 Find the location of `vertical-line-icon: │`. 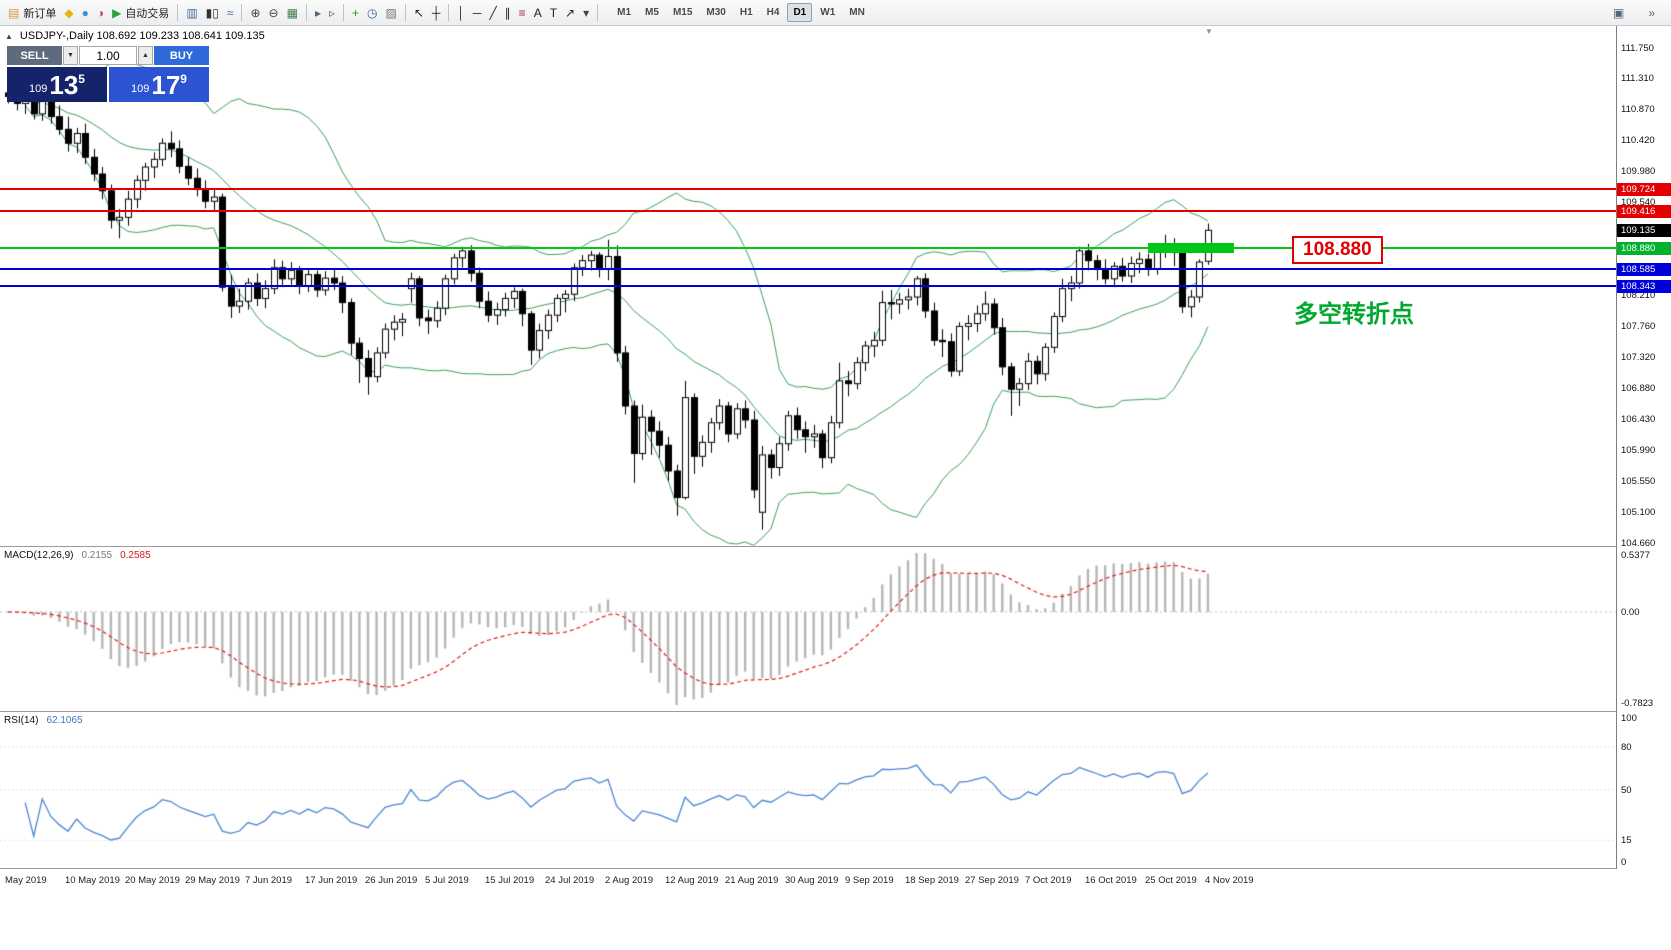

vertical-line-icon: │ is located at coordinates (461, 12).